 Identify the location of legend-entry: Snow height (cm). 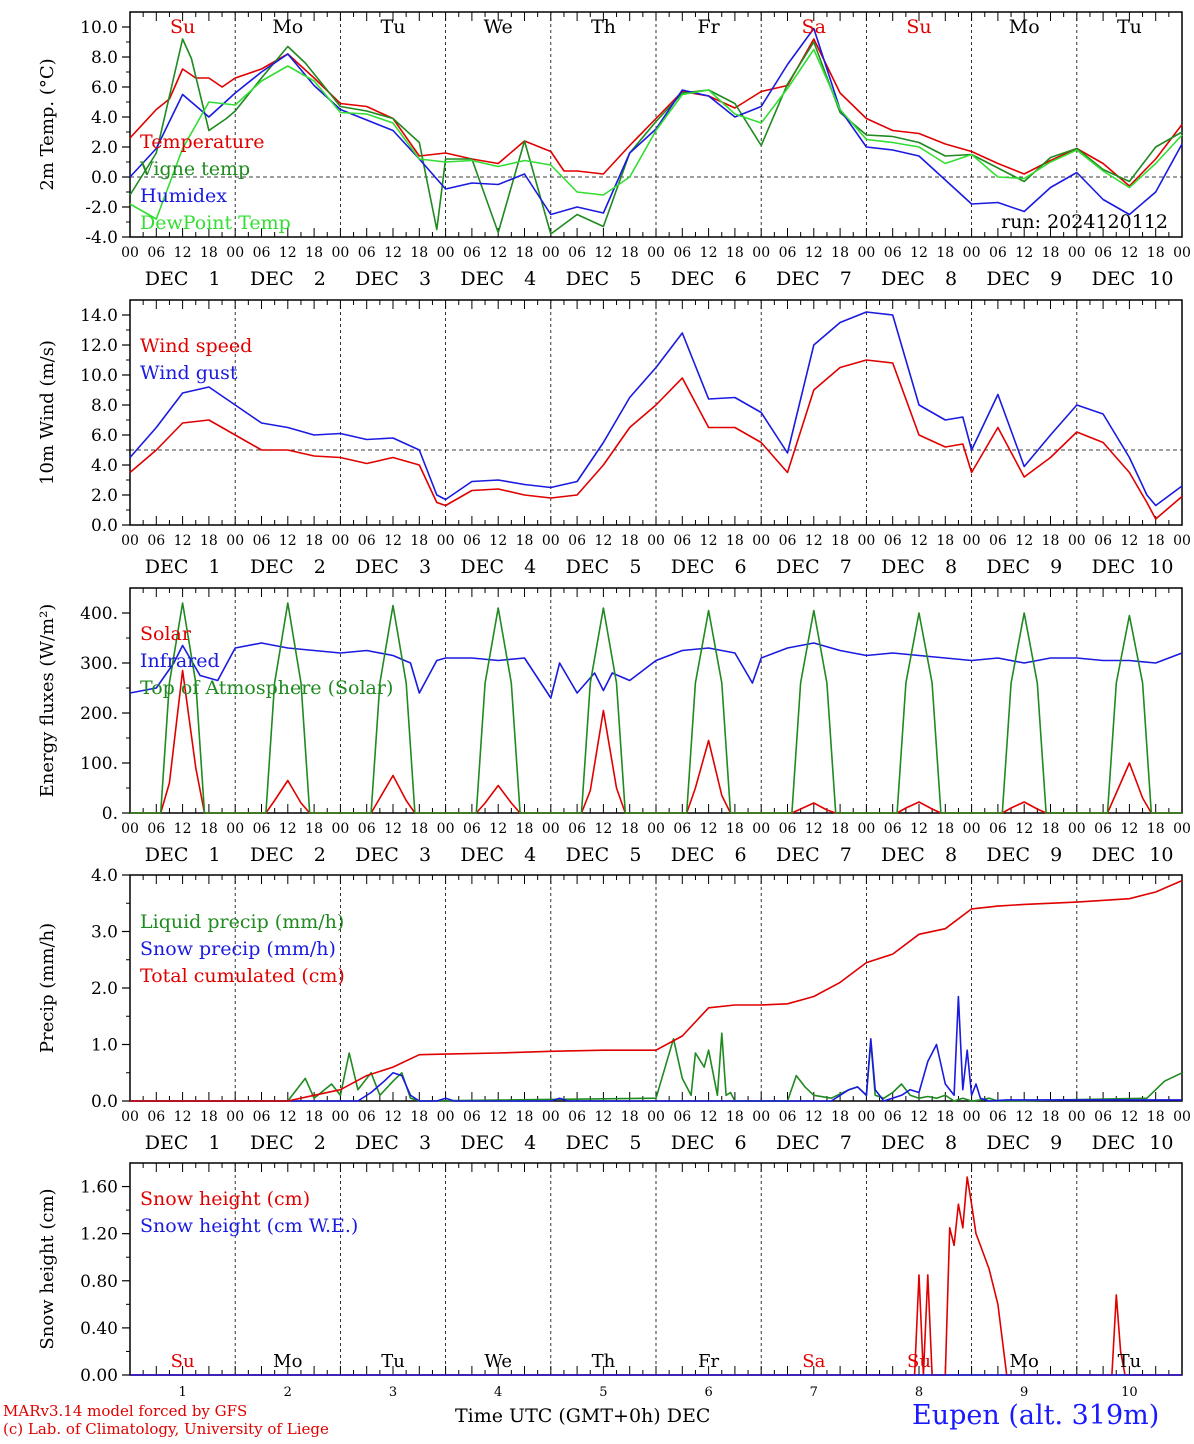
(225, 1199).